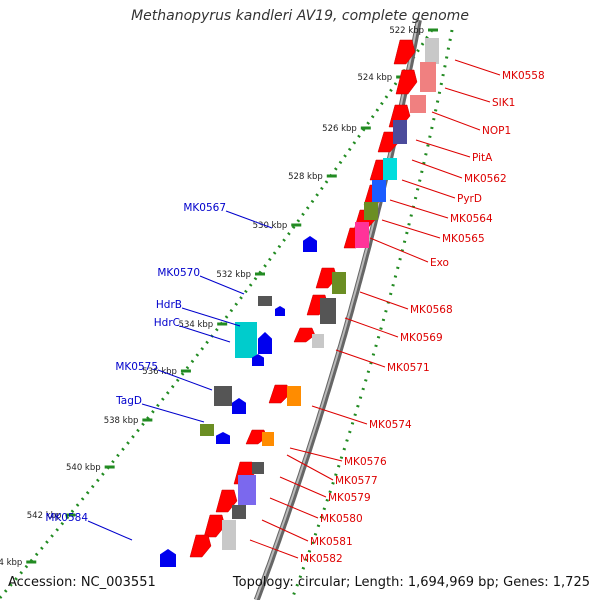 This screenshot has width=600, height=600. Describe the element at coordinates (365, 462) in the screenshot. I see `gene-label-mk0576: MK0576` at that location.